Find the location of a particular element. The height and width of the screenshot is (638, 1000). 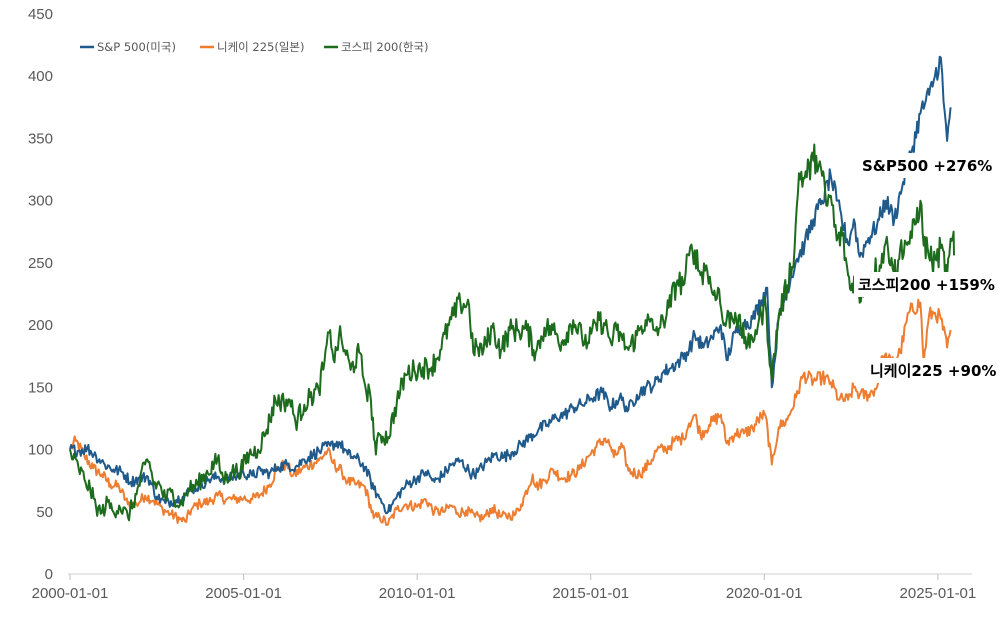

series-annotations: S&P500 +276% 코스피200 +159% 니케이225 +90% is located at coordinates (925, 268).